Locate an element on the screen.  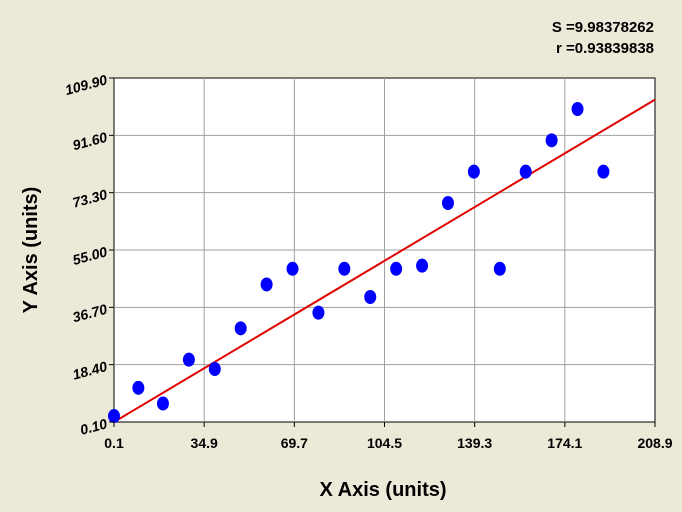
y-tick-label: 55.00 is located at coordinates (90, 255).